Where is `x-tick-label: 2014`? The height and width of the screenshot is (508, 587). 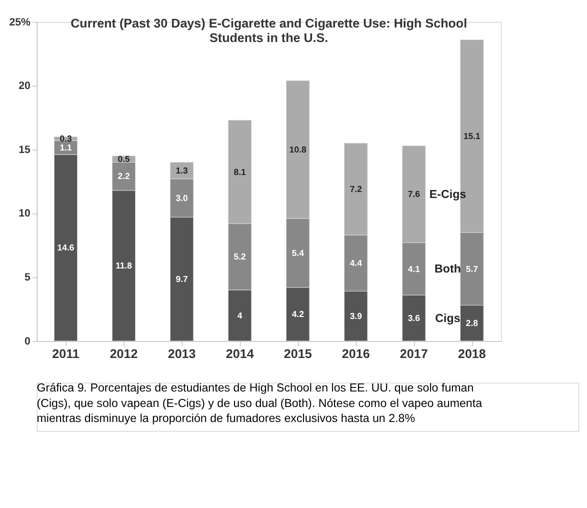 x-tick-label: 2014 is located at coordinates (240, 353).